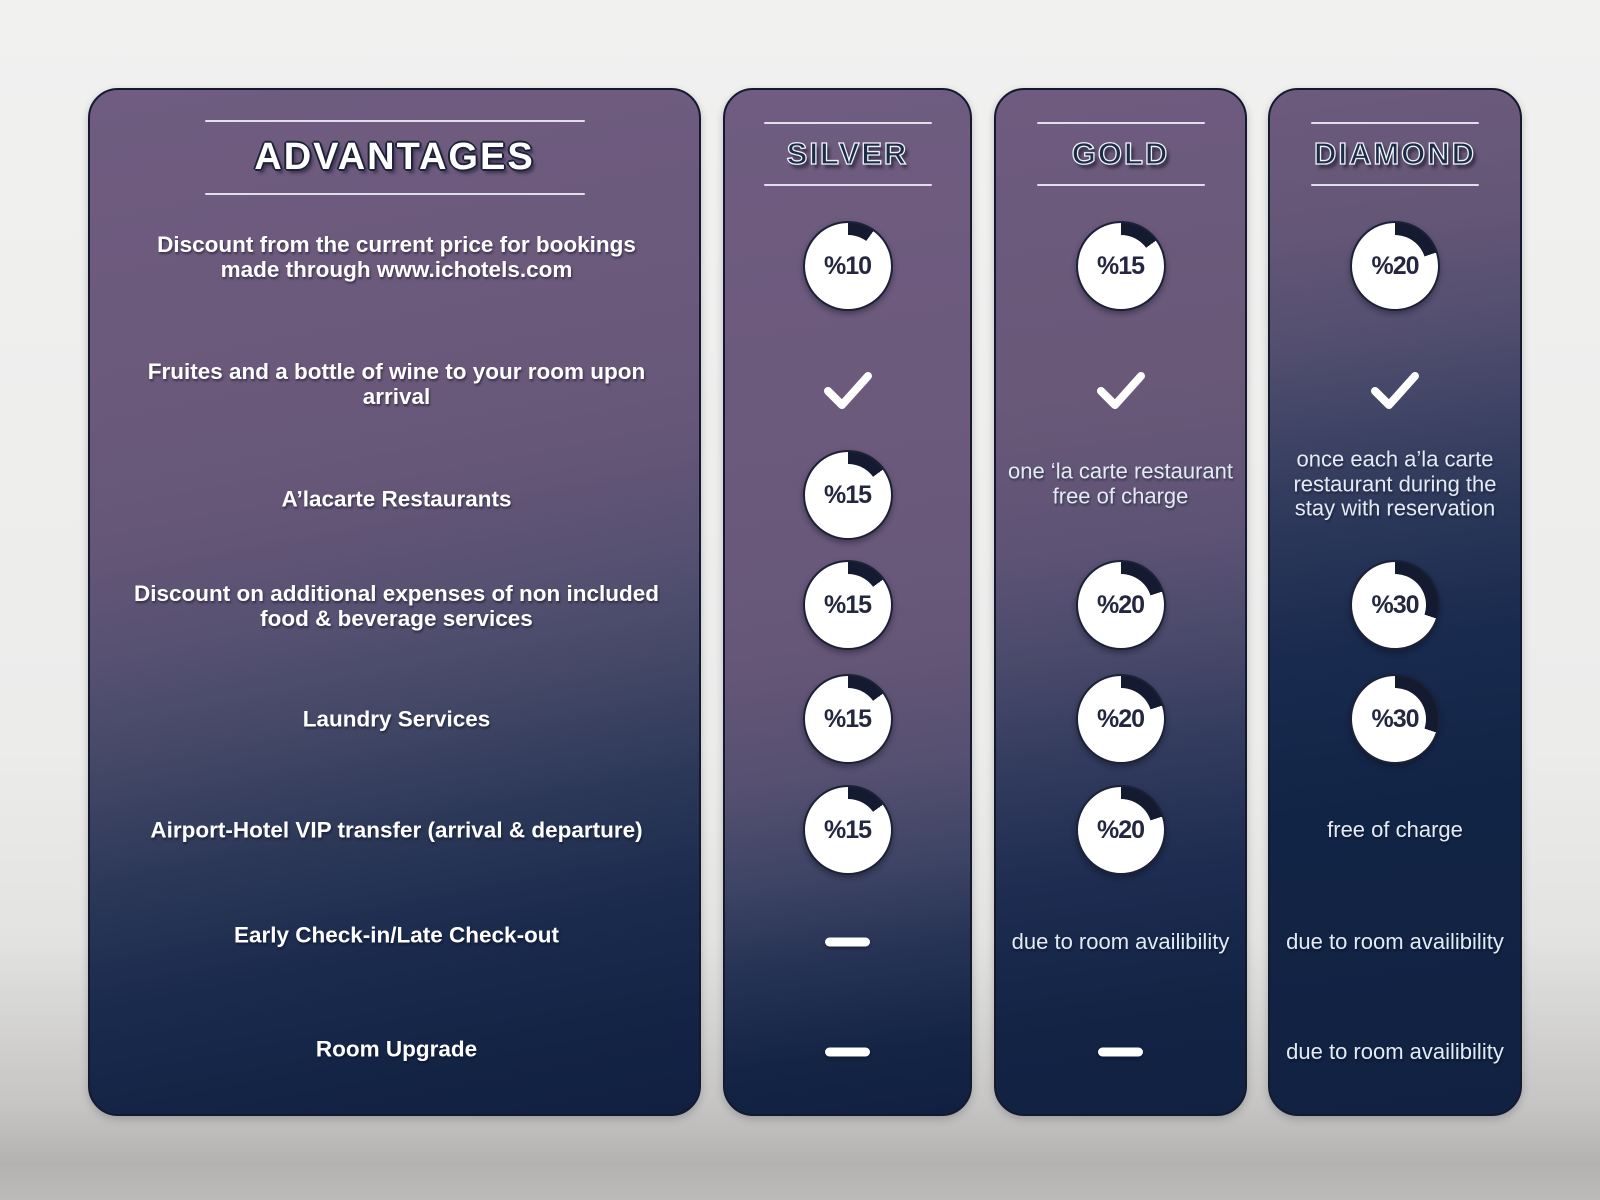  I want to click on silver-panel: SILVER %10 %15 %15 %15 %15, so click(847, 602).